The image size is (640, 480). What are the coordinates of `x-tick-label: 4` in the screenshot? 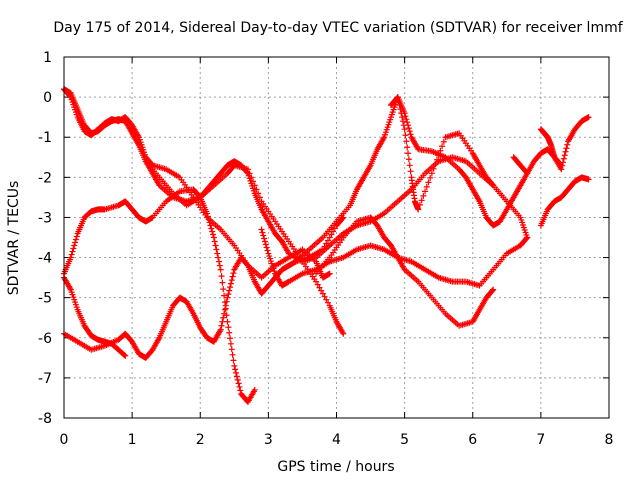 It's located at (336, 440).